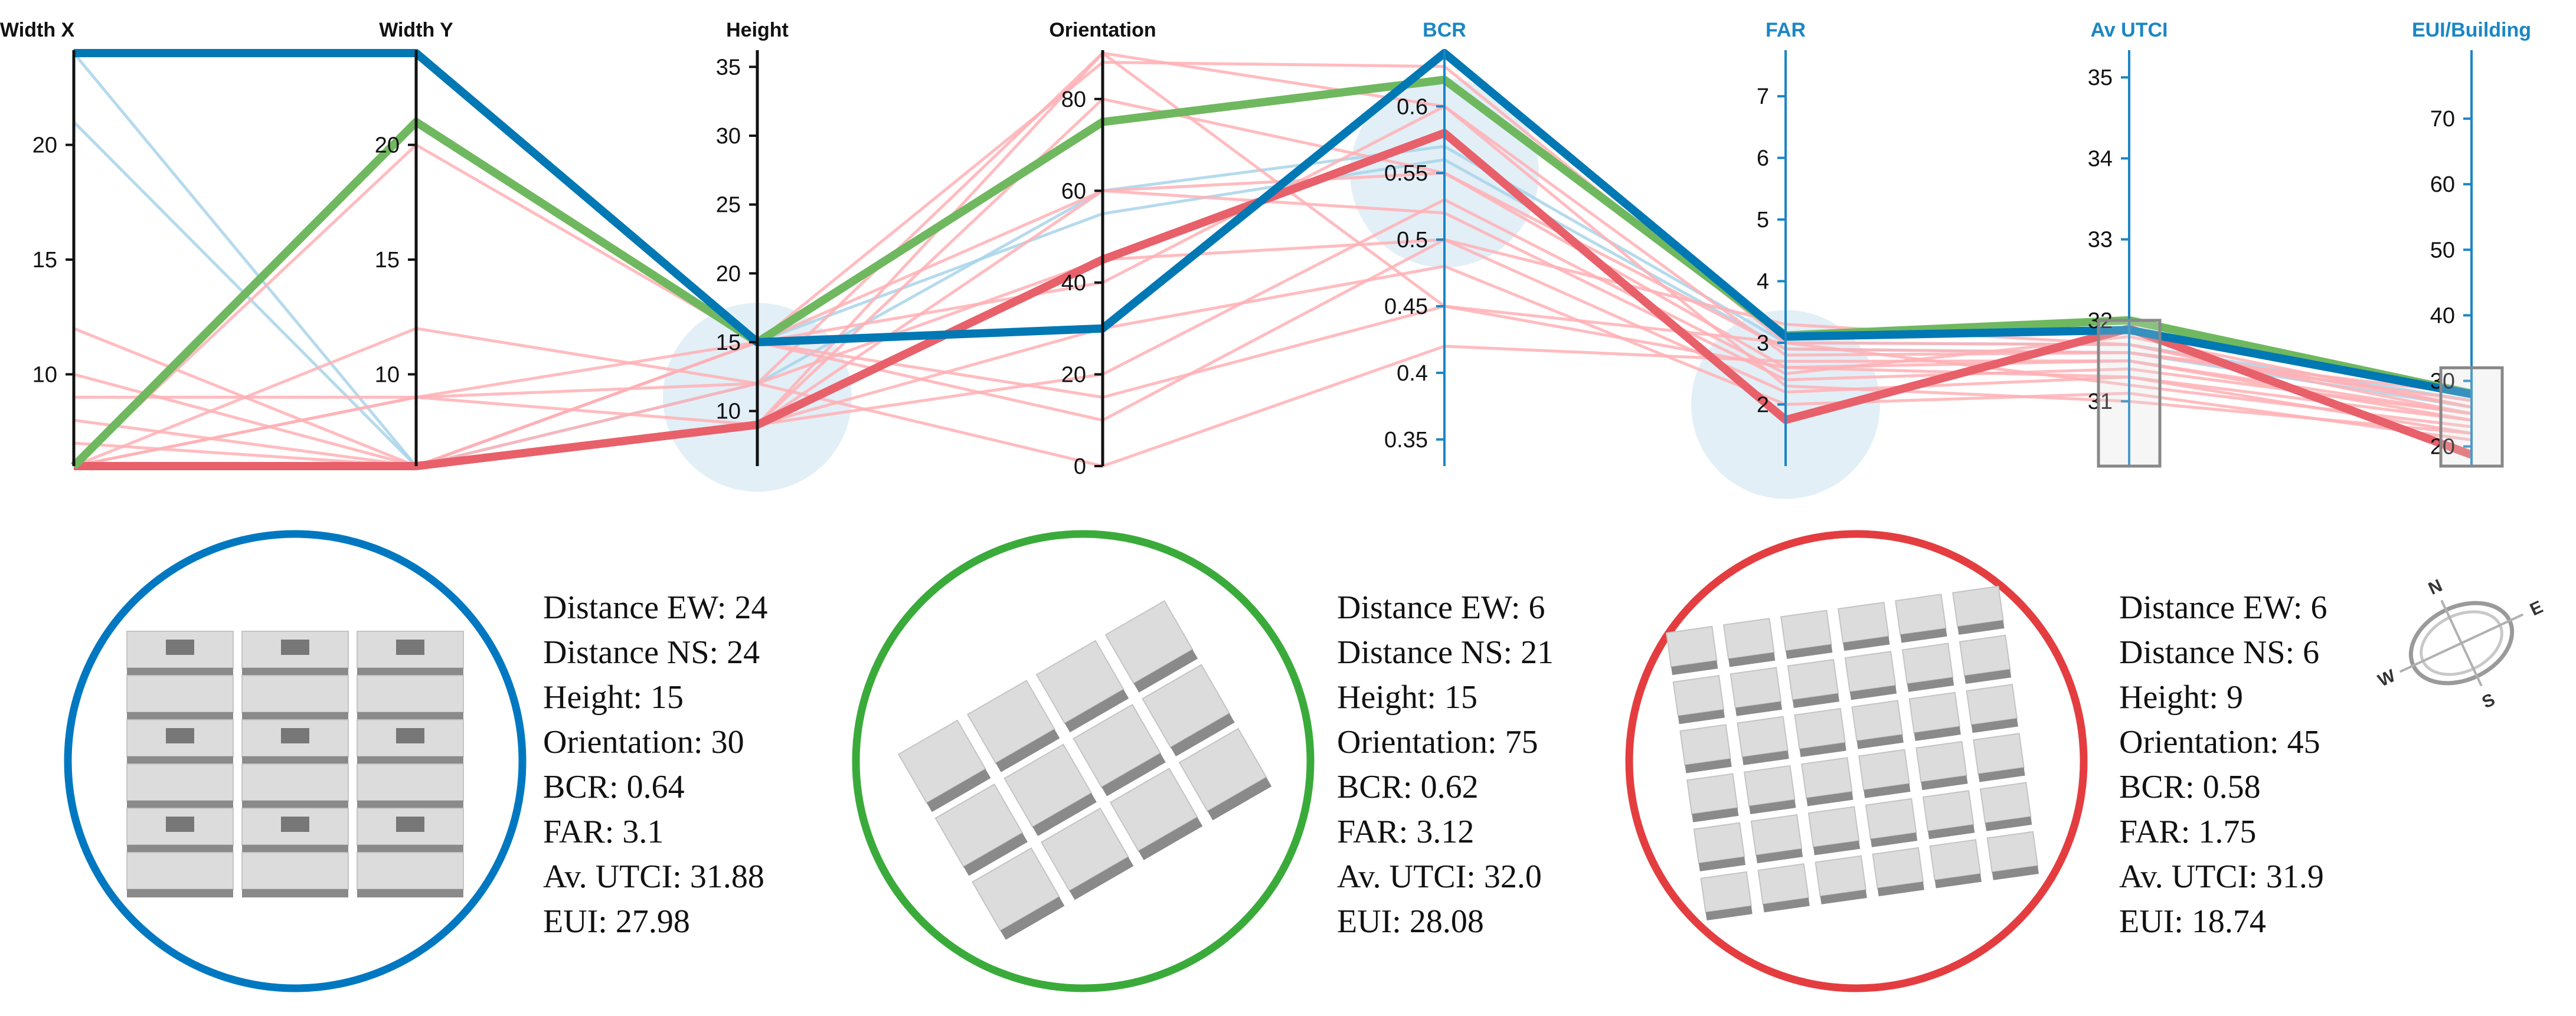 Image resolution: width=2576 pixels, height=1016 pixels. What do you see at coordinates (1083, 761) in the screenshot?
I see `option-2-ring` at bounding box center [1083, 761].